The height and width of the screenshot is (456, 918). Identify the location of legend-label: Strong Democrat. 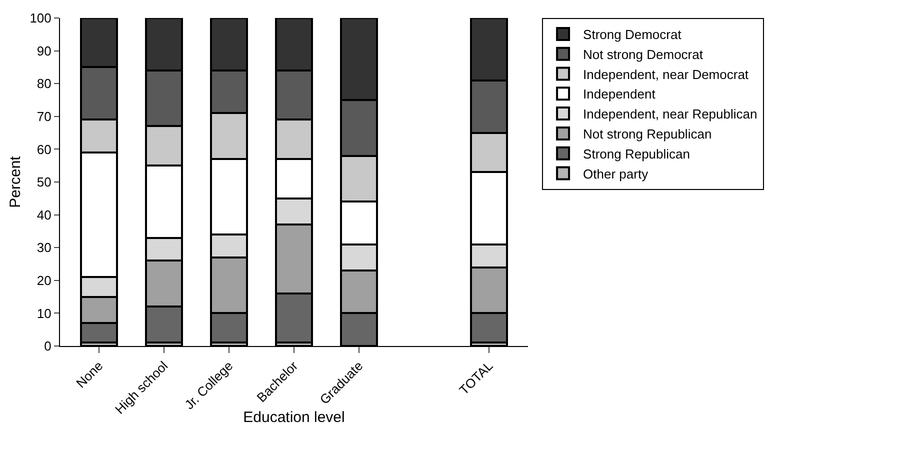
(632, 34).